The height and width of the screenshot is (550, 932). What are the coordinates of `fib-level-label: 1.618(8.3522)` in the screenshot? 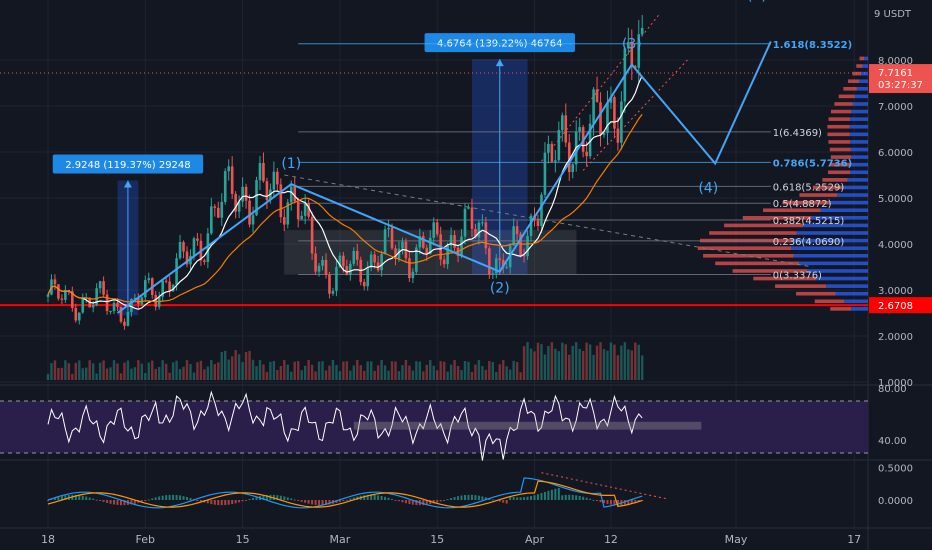 It's located at (812, 45).